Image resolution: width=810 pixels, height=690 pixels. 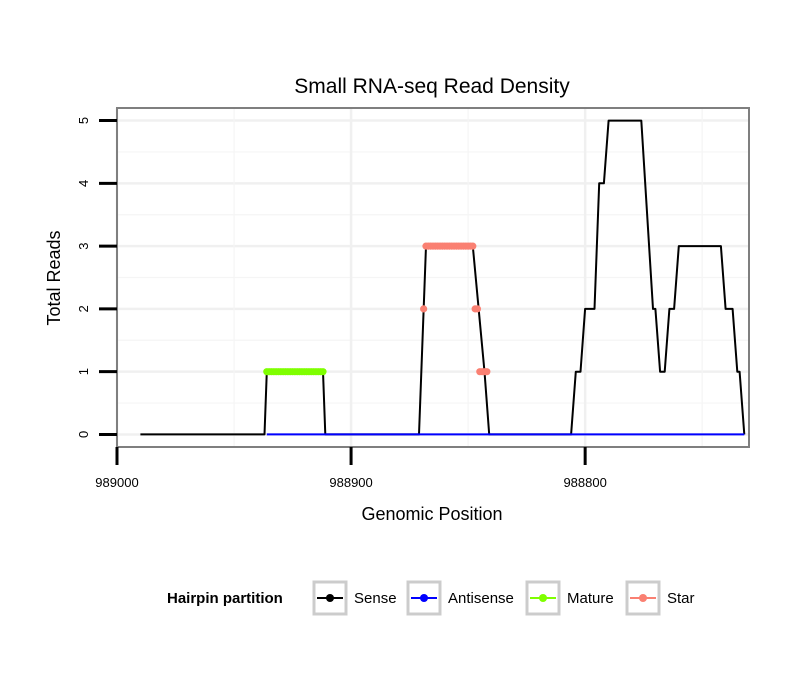 I want to click on y-tick-label: 4, so click(x=83, y=183).